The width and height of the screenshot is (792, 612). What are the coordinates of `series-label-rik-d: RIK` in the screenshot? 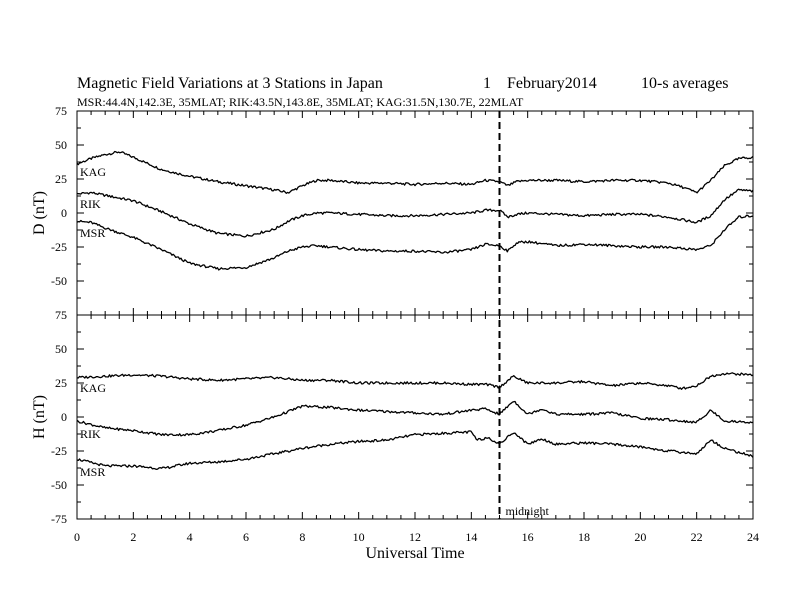 It's located at (90, 204).